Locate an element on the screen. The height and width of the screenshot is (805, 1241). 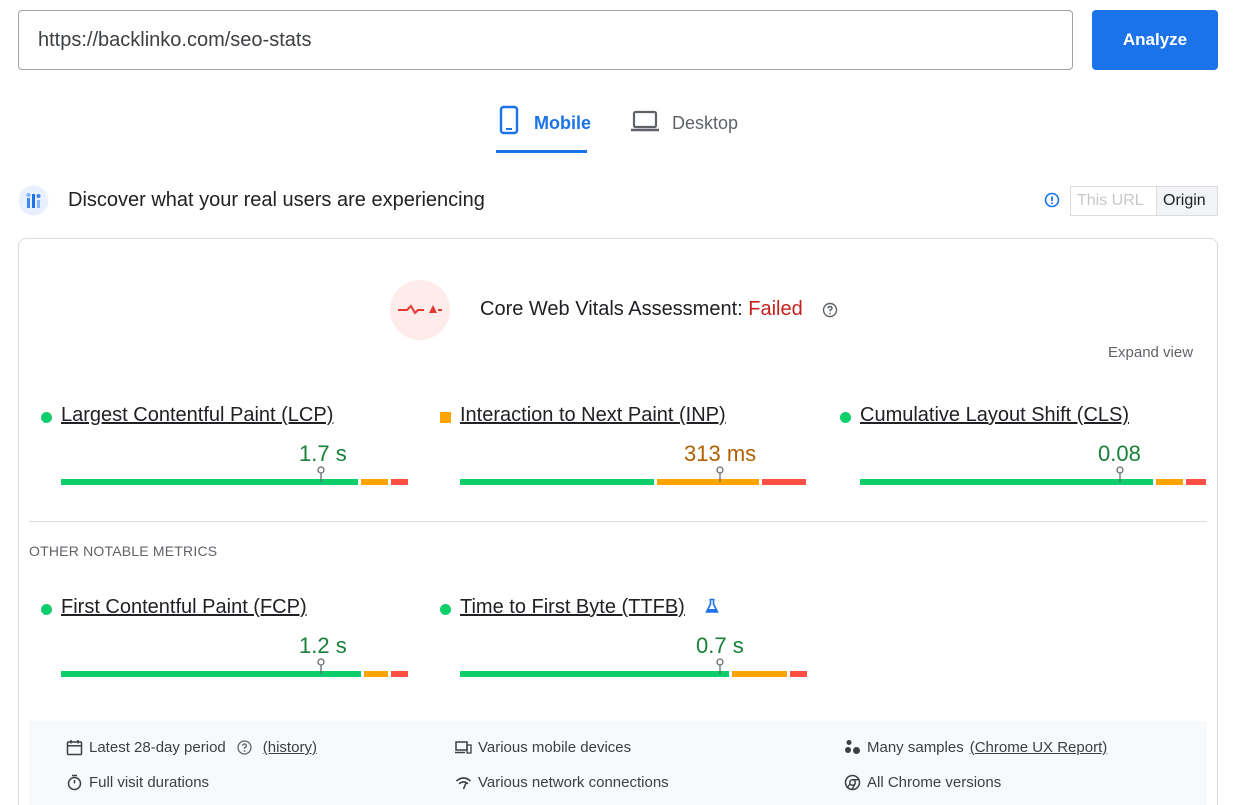
durations-text: Full visit durations is located at coordinates (149, 782).